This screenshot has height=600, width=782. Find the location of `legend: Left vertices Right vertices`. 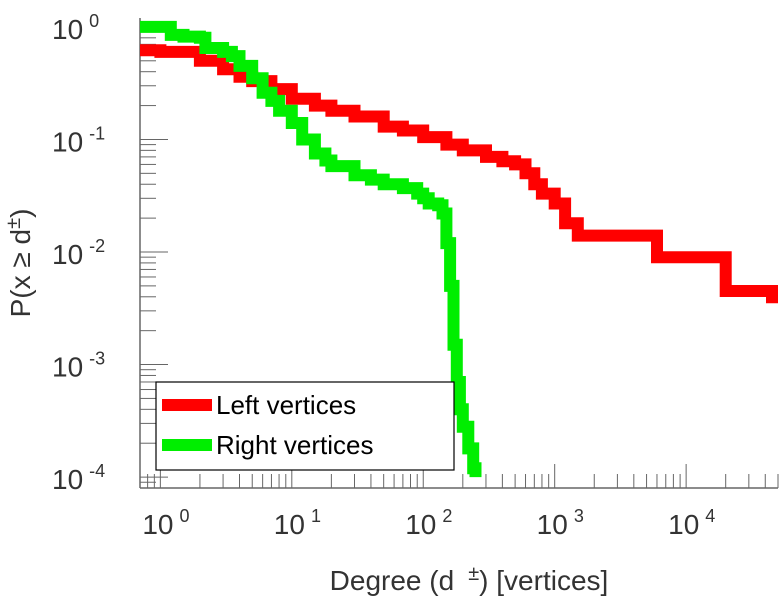

legend: Left vertices Right vertices is located at coordinates (305, 426).